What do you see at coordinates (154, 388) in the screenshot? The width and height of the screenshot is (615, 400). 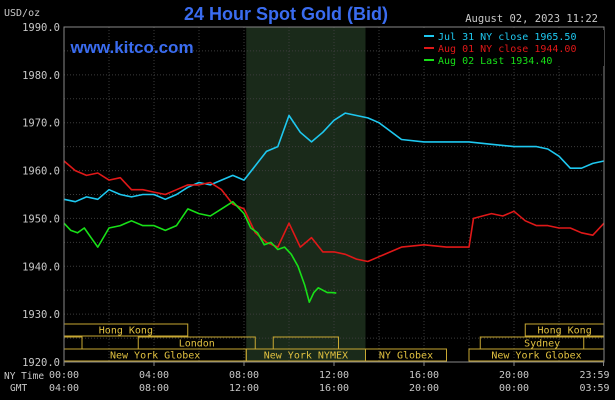 I see `gmt-tick-label: 08:00` at bounding box center [154, 388].